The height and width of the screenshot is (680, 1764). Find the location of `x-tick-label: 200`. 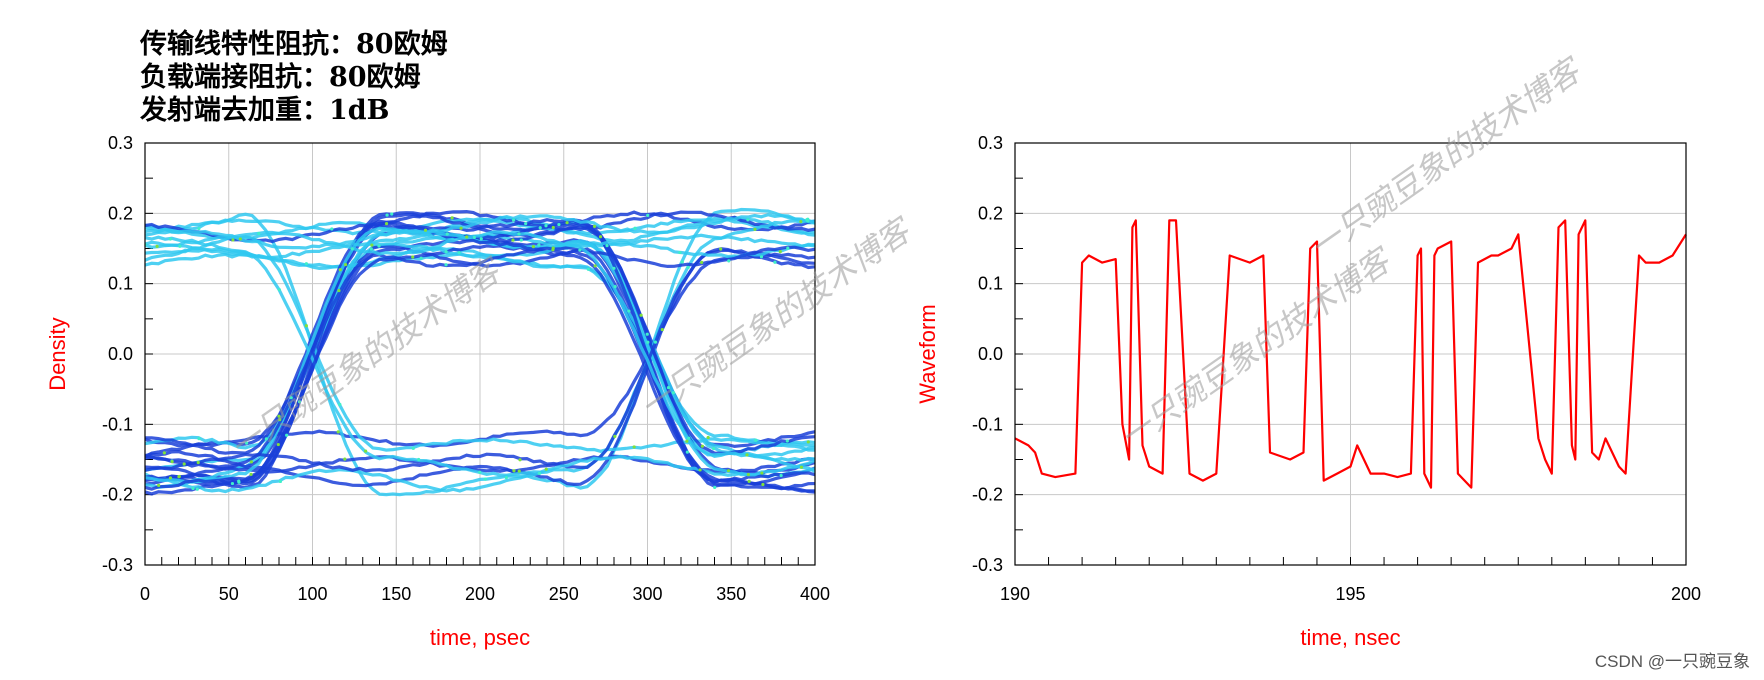

x-tick-label: 200 is located at coordinates (480, 594).